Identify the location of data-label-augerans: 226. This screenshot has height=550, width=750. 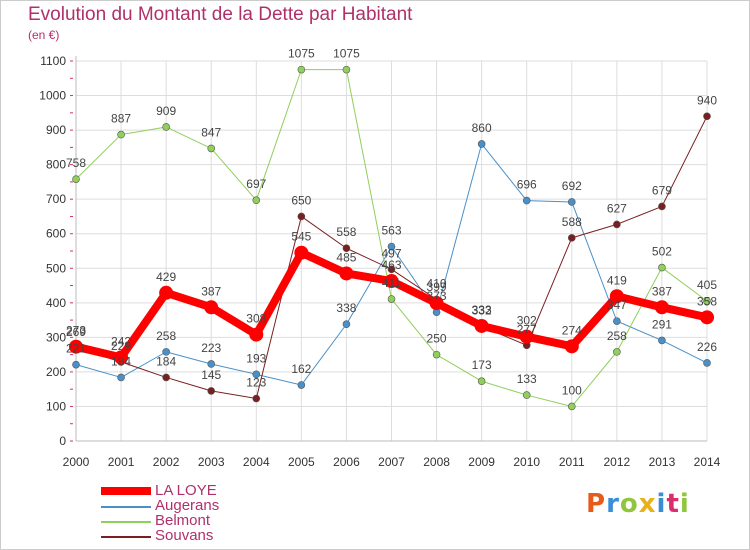
(707, 347).